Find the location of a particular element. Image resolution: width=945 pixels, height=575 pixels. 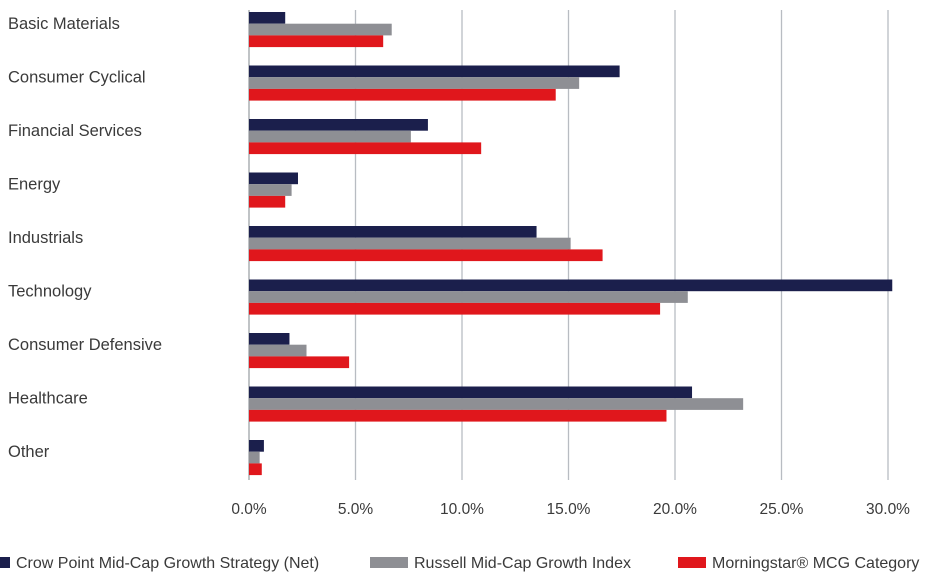

category-label: Basic Materials is located at coordinates (64, 24).